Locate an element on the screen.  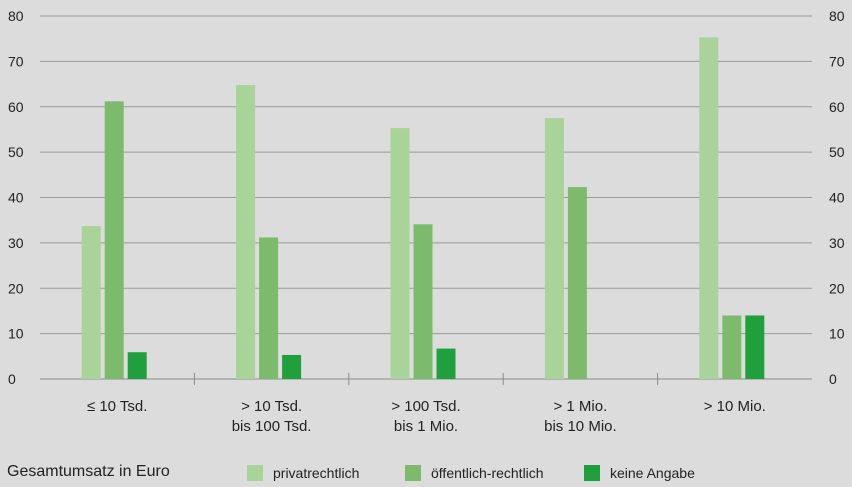
x-tick-label: bis 100 Tsd. is located at coordinates (272, 426).